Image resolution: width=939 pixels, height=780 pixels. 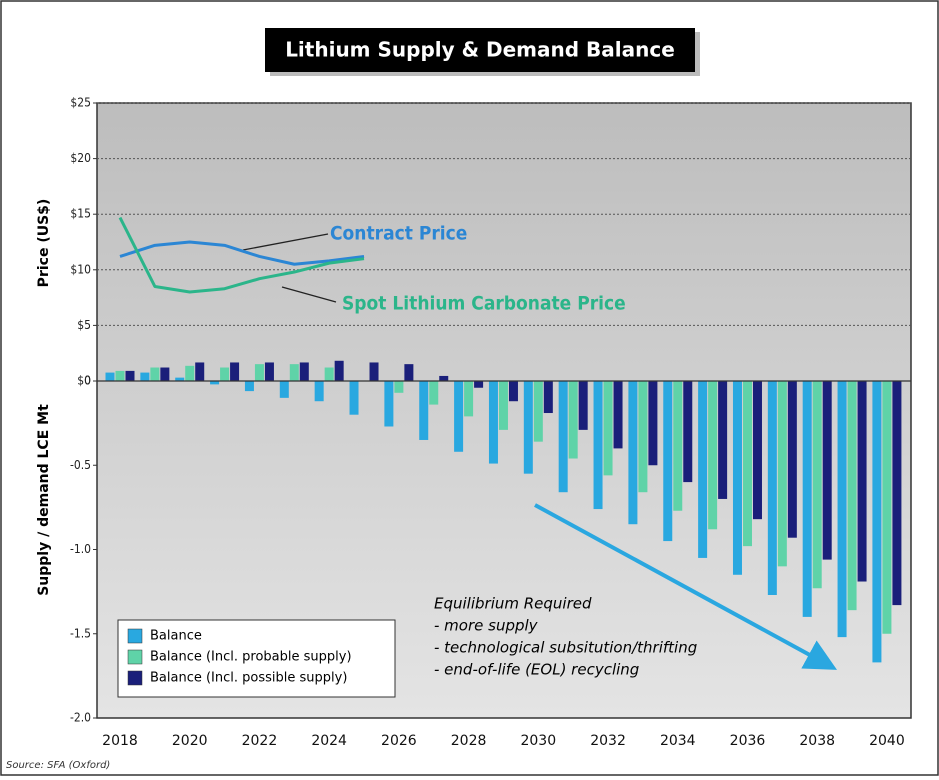 What do you see at coordinates (58, 765) in the screenshot?
I see `source: Source: SFA (Oxford)` at bounding box center [58, 765].